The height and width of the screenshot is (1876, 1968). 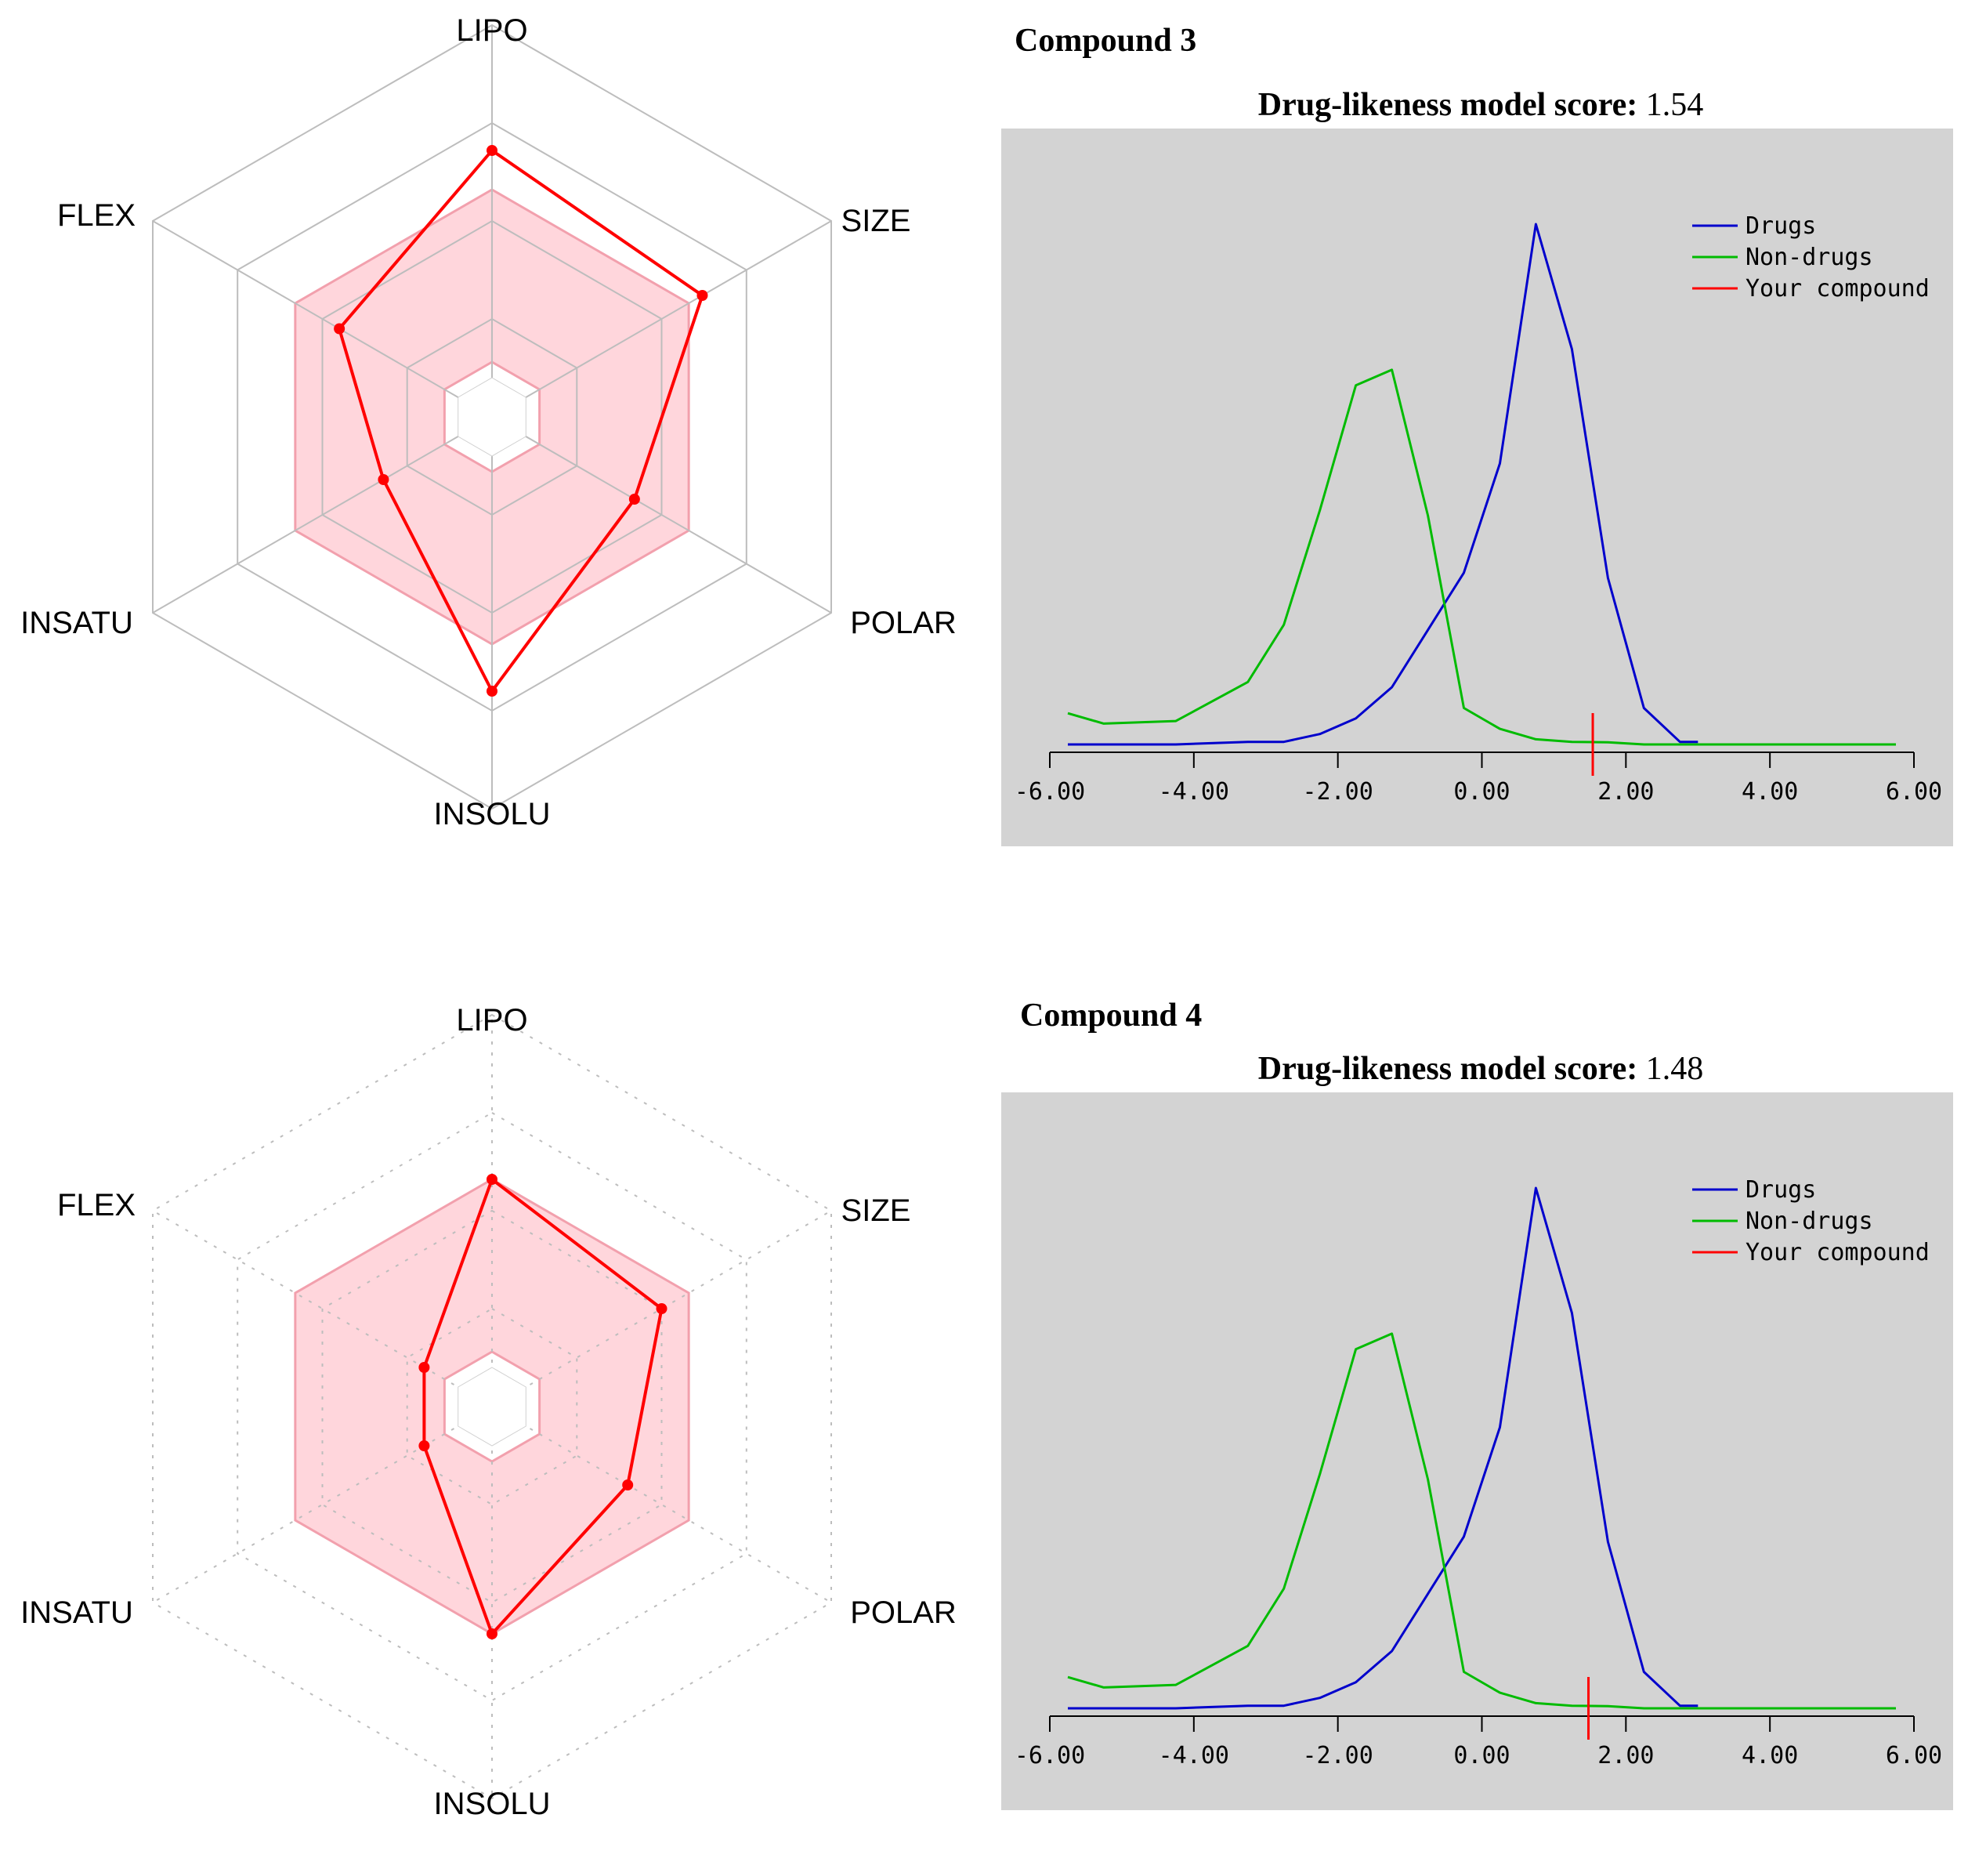 I want to click on compound-title: Compound 3, so click(x=1106, y=41).